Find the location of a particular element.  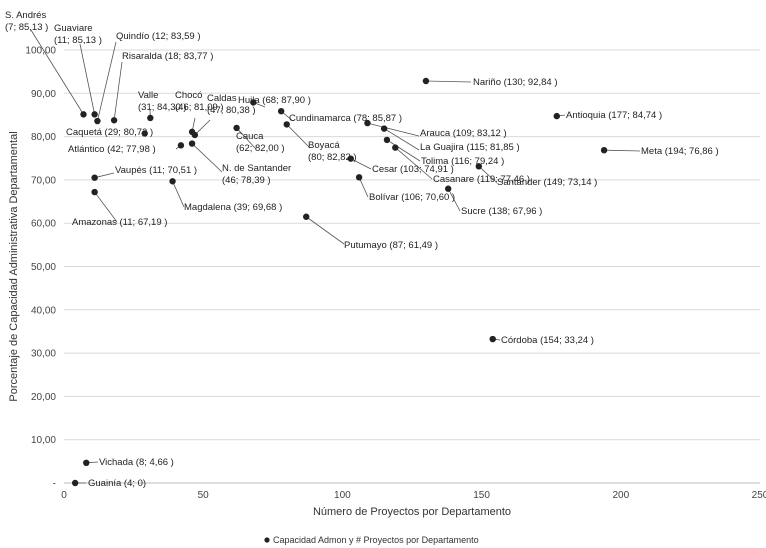

data-label: Huila (68; 87,90 ) is located at coordinates (274, 100).